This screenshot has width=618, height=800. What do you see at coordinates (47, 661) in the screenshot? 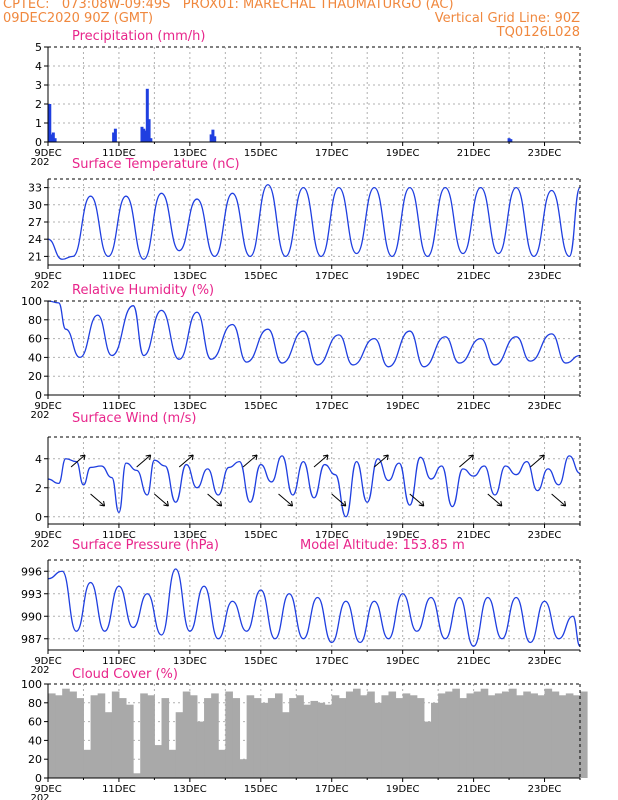
I see `press-xtick-label: 9DEC` at bounding box center [47, 661].